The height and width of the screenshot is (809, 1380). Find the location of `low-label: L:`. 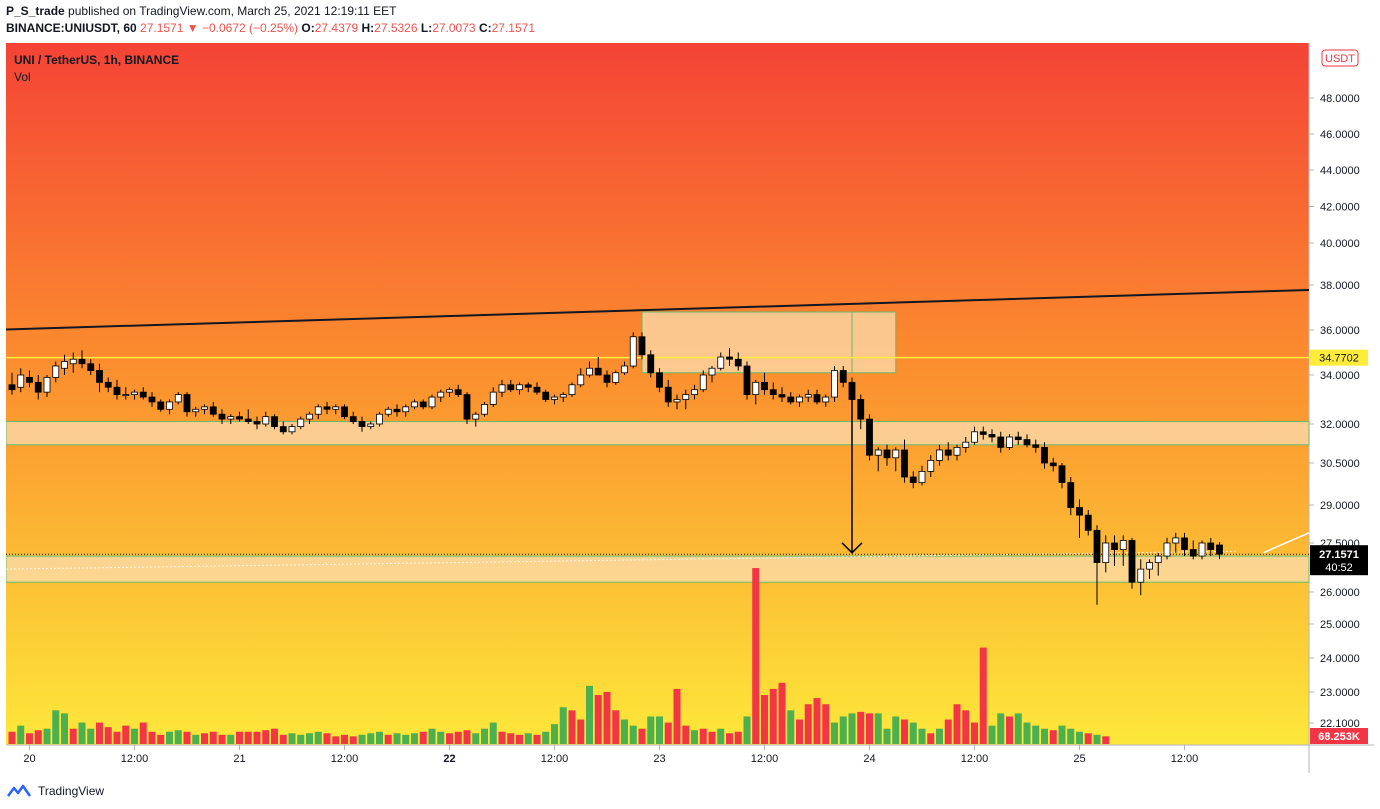

low-label: L: is located at coordinates (426, 28).